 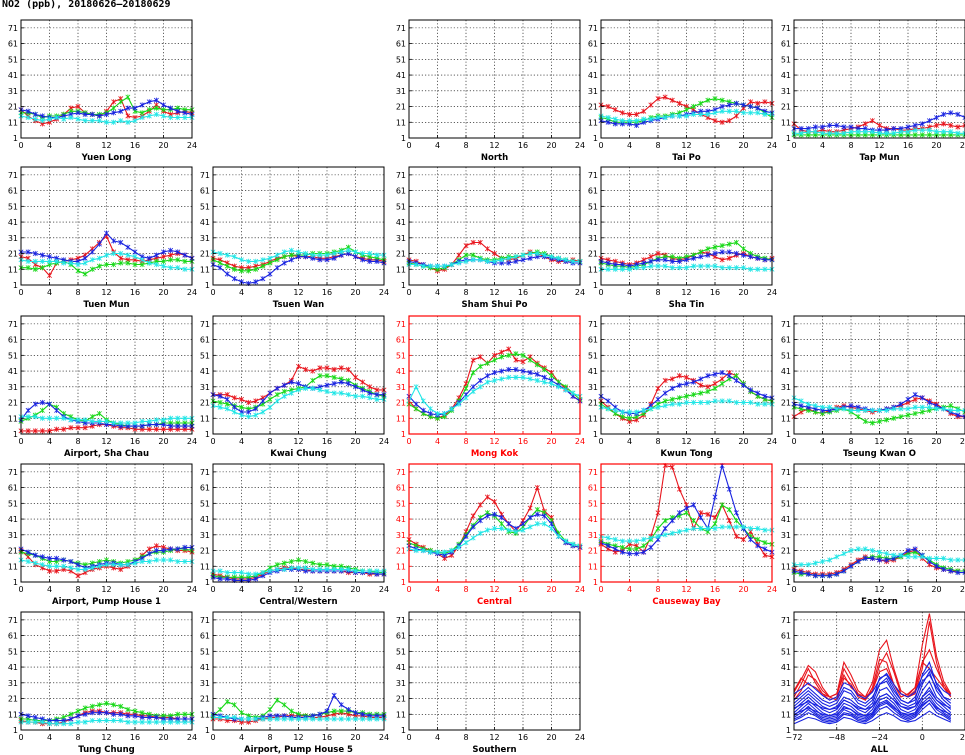 I want to click on x-tick-label: 0, so click(x=20, y=737).